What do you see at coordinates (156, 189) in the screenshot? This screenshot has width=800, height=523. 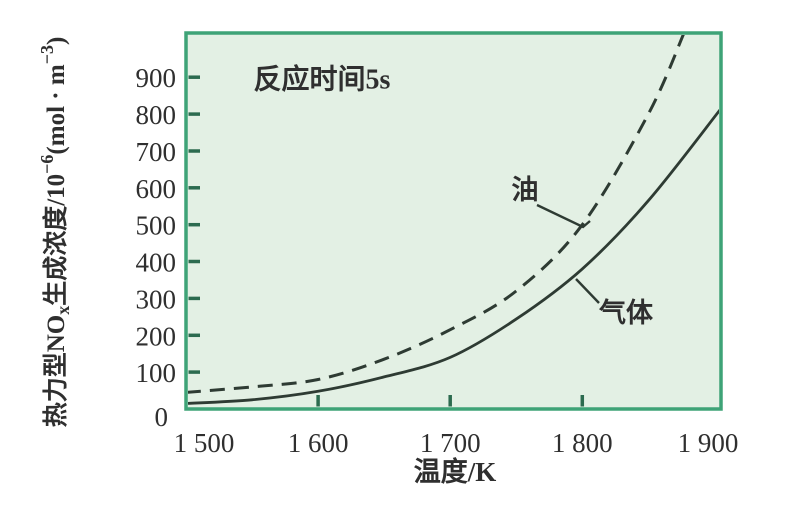 I see `y-tick-label: 600` at bounding box center [156, 189].